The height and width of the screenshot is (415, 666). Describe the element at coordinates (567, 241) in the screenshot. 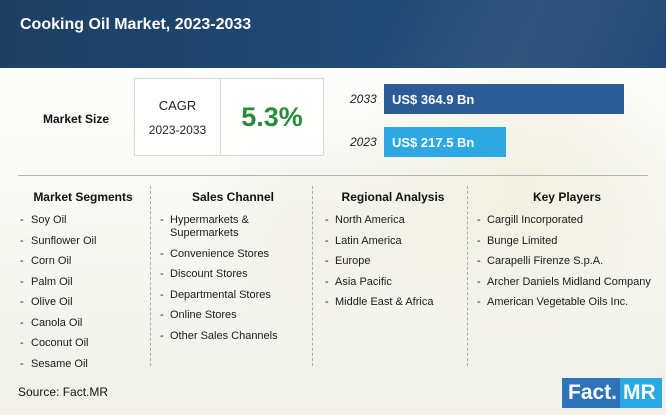

I see `list-item: Bunge Limited` at that location.